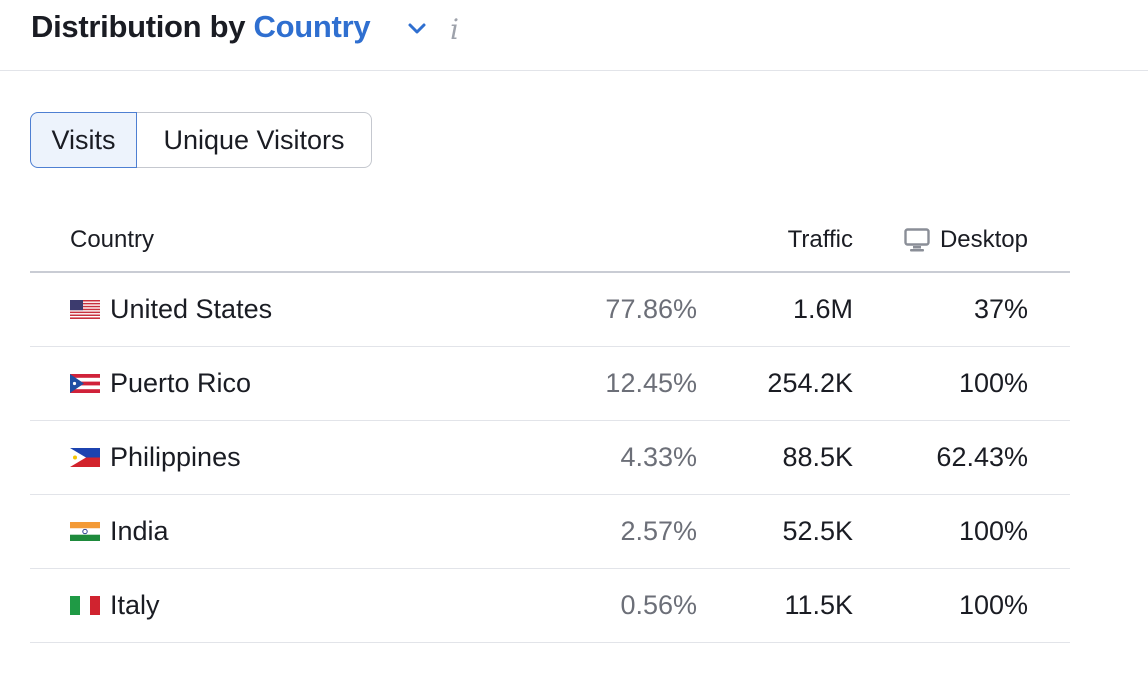 The height and width of the screenshot is (696, 1148). I want to click on traffic-share: 0.56%, so click(658, 605).